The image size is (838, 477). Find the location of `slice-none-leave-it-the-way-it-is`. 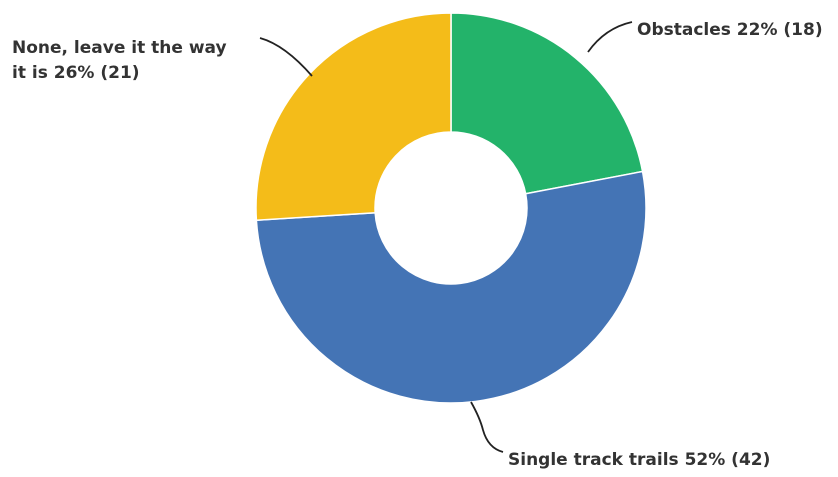

slice-none-leave-it-the-way-it-is is located at coordinates (353, 117).